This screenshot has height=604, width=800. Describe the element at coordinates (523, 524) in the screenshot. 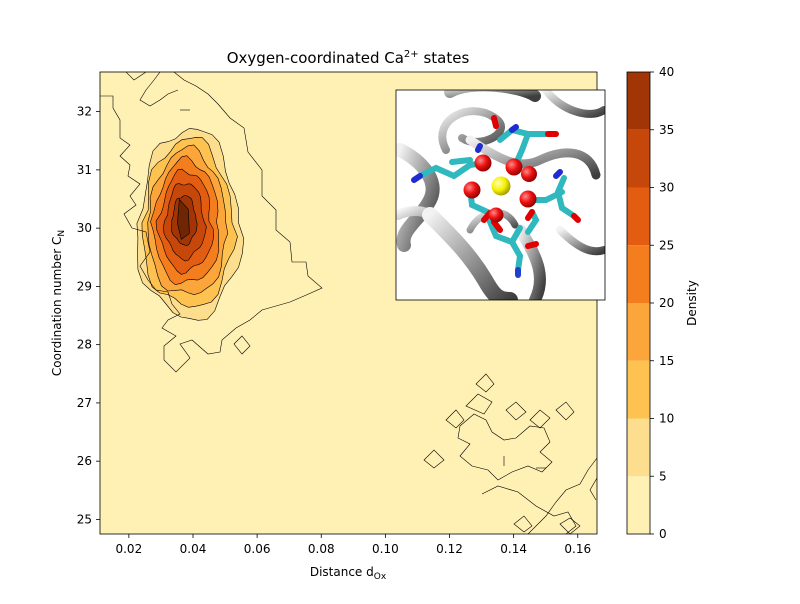

I see `secondary-contour-l` at that location.